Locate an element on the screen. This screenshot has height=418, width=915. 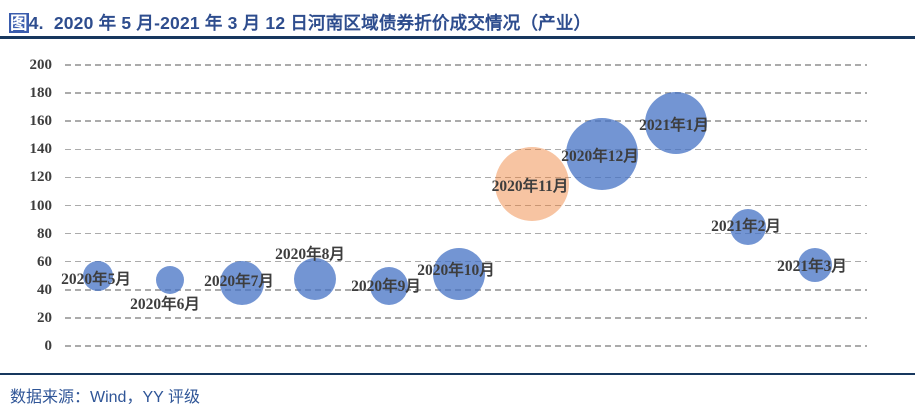
y-tick-label-60: 60 is located at coordinates (44, 261).